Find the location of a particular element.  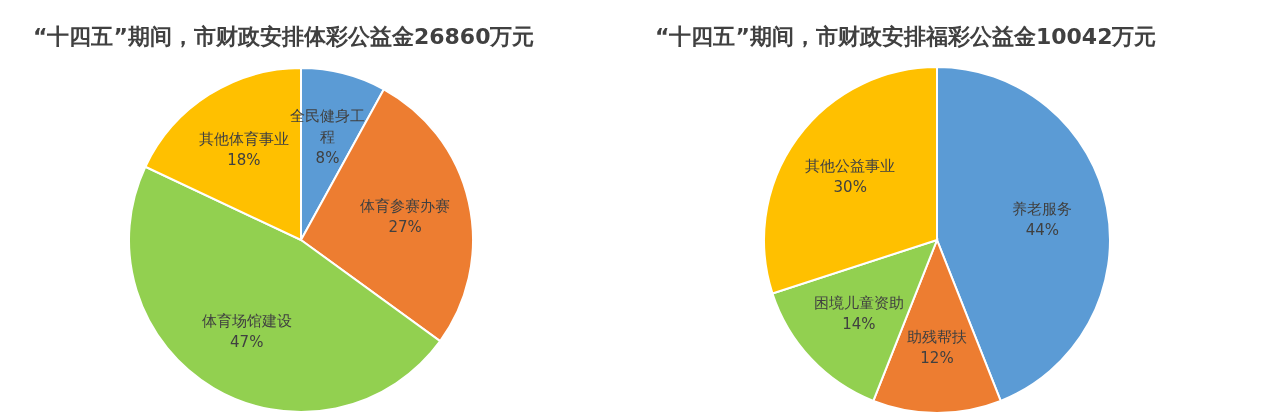

data-label: 30% is located at coordinates (850, 187).